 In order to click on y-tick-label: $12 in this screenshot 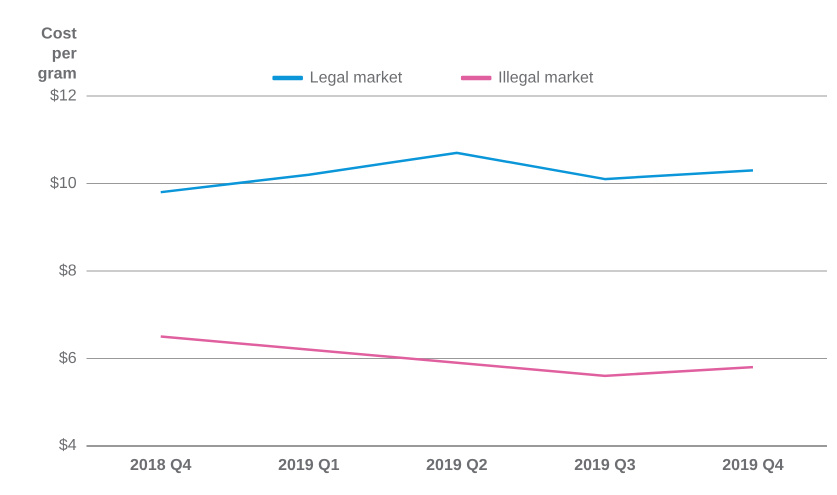, I will do `click(63, 95)`.